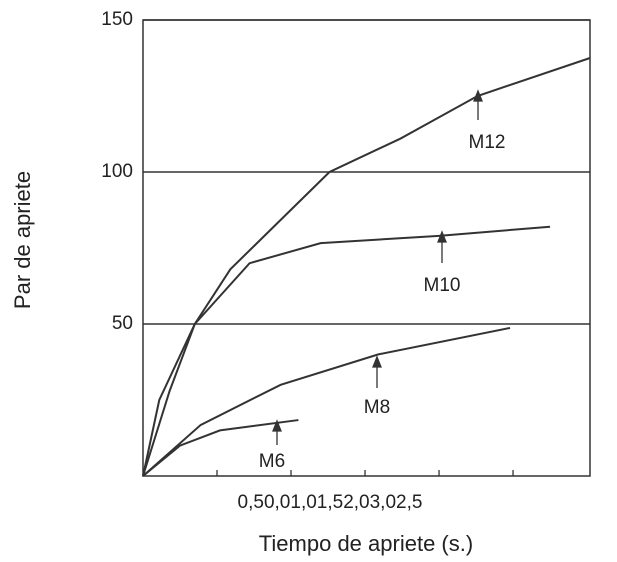 This screenshot has height=562, width=617. What do you see at coordinates (22, 240) in the screenshot?
I see `y-axis-label: Par de apriete` at bounding box center [22, 240].